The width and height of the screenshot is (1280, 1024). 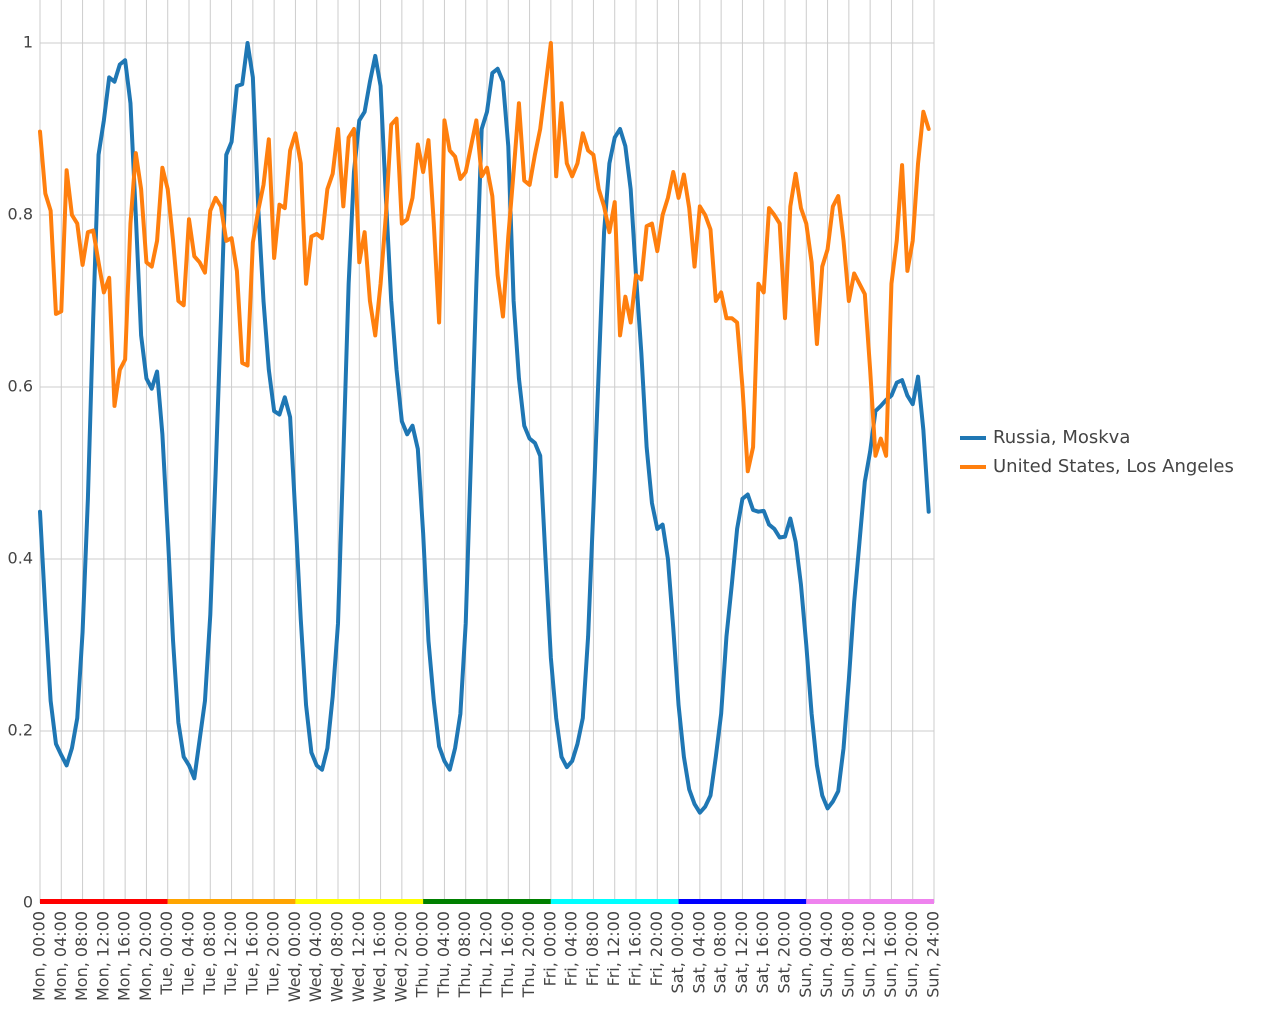 What do you see at coordinates (20, 730) in the screenshot?
I see `y-tick-label: 0.2` at bounding box center [20, 730].